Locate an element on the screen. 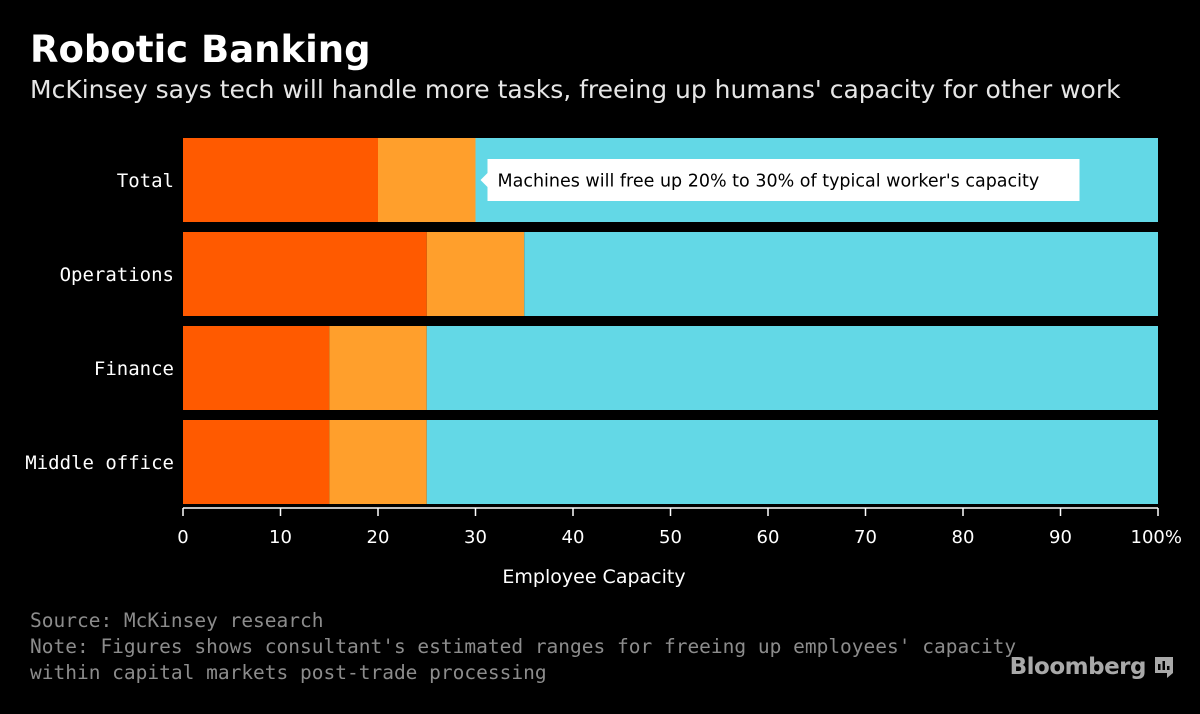 Image resolution: width=1200 pixels, height=714 pixels. x-tick-label: 20 is located at coordinates (378, 537).